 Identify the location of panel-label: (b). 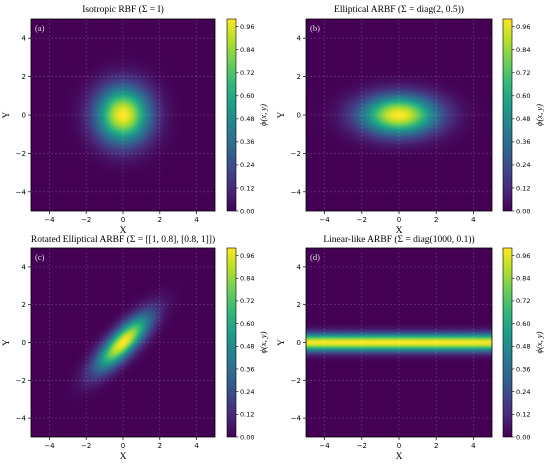
(315, 28).